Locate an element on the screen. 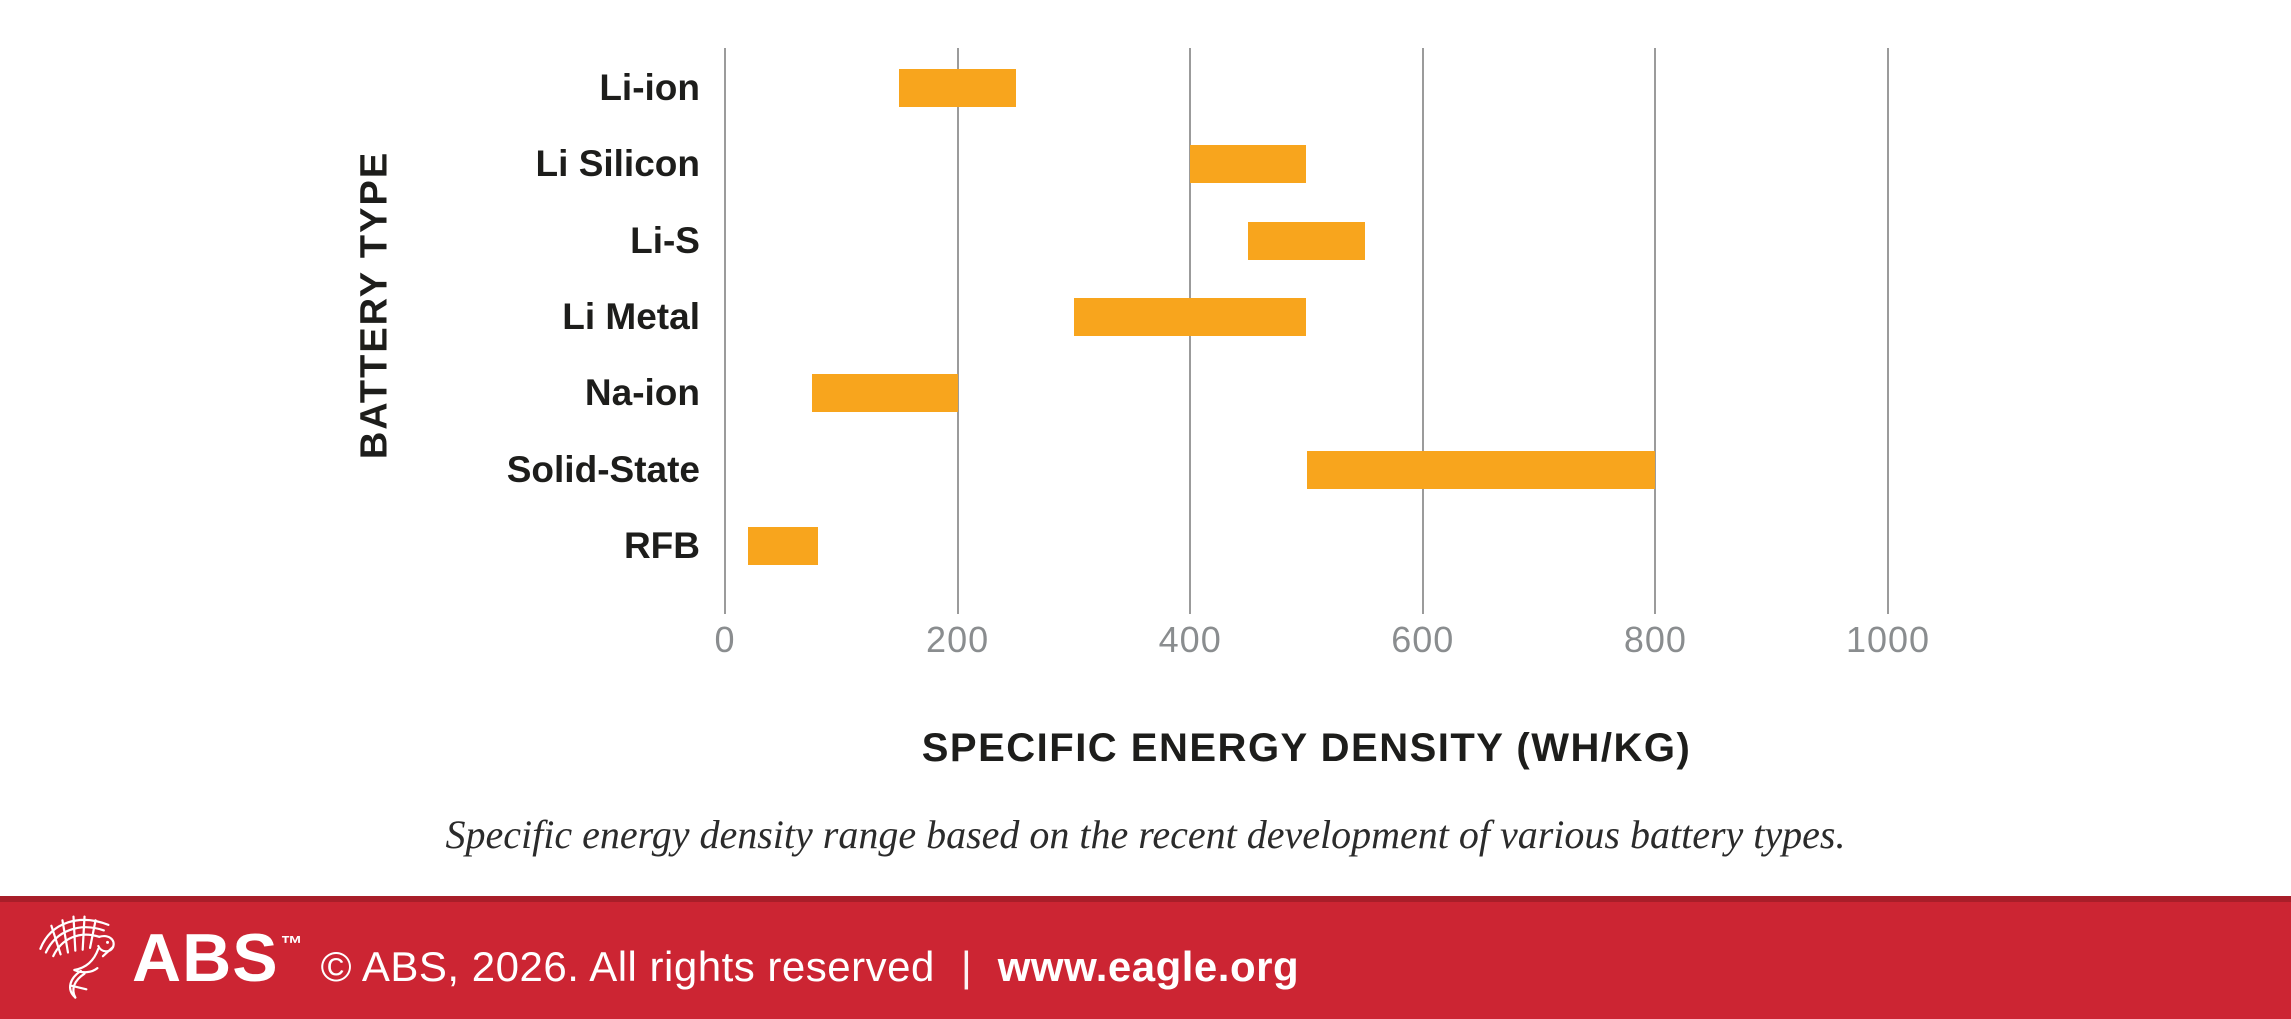 The height and width of the screenshot is (1019, 2291). category-label-solid-state: Solid-State is located at coordinates (603, 469).